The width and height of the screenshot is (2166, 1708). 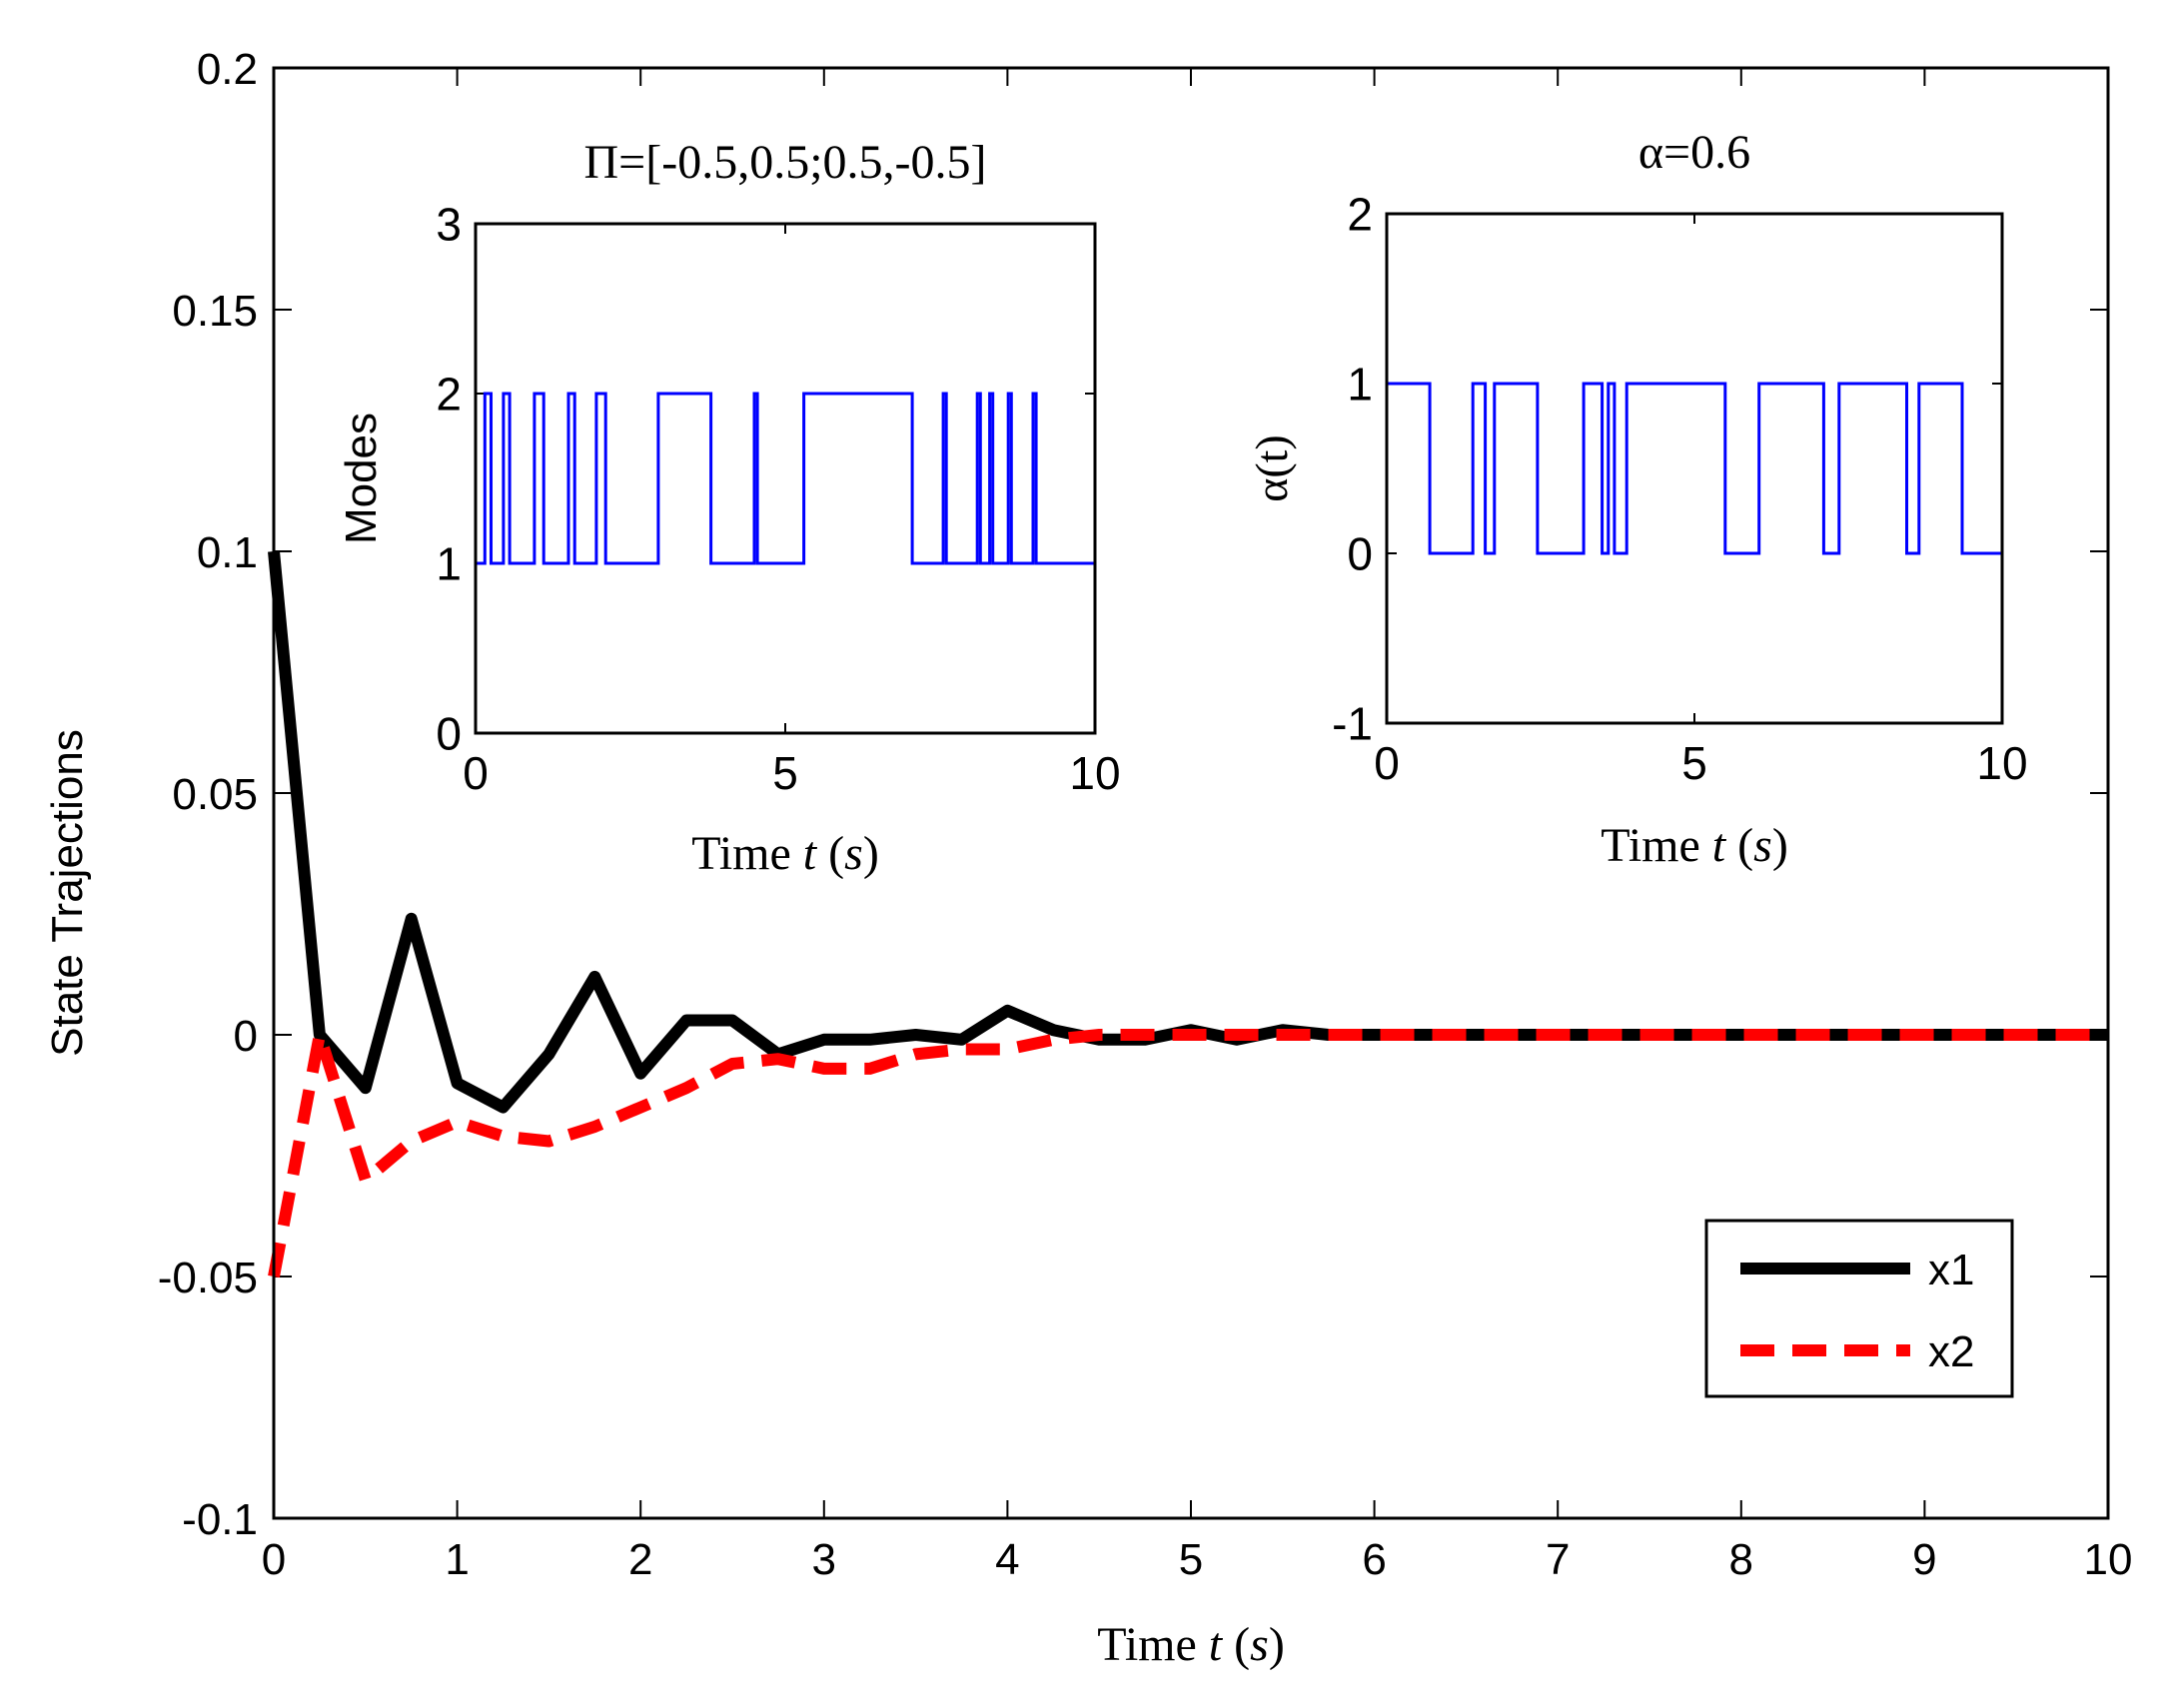 What do you see at coordinates (1188, 1154) in the screenshot?
I see `series-x2-line` at bounding box center [1188, 1154].